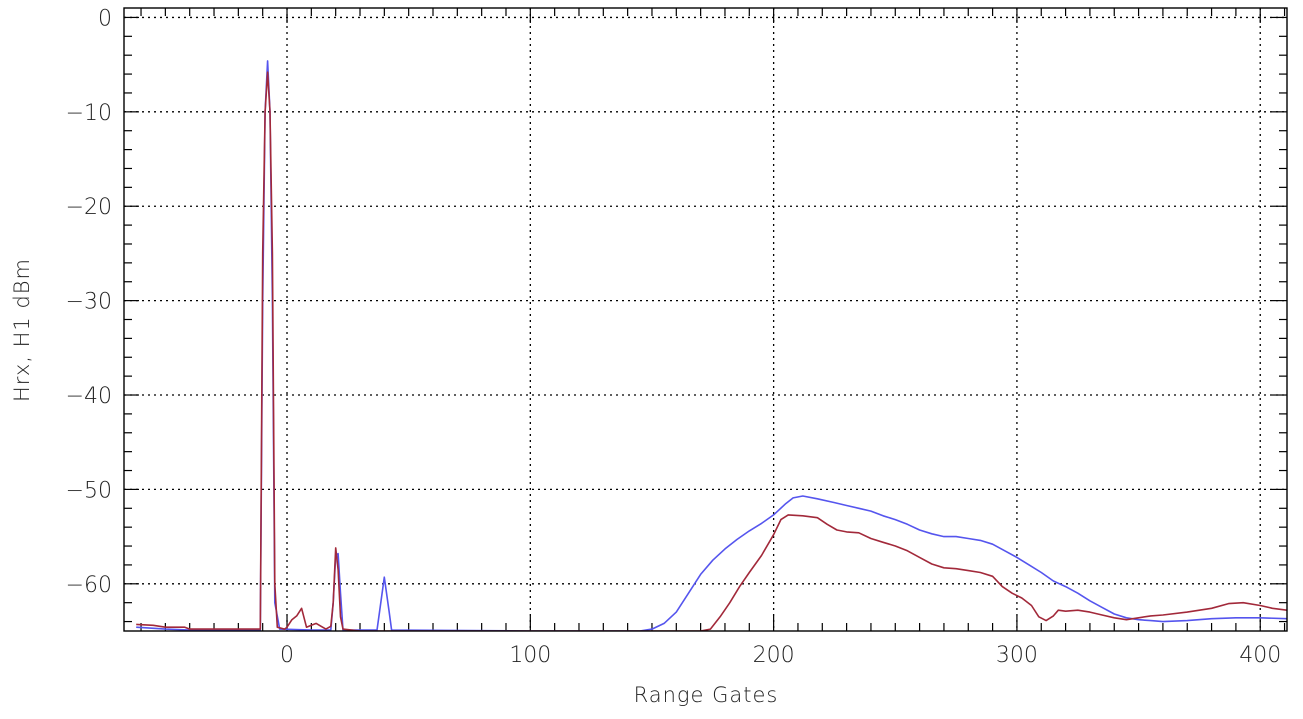 This screenshot has width=1303, height=719. I want to click on y-tick-label: −60, so click(89, 585).